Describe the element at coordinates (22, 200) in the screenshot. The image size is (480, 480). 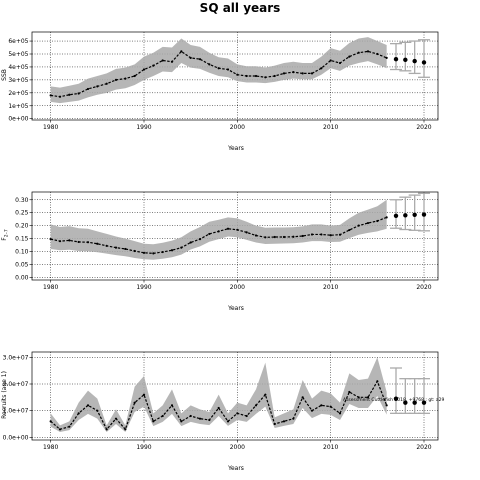
I see `fbar-y-tick-label: 0.30` at that location.